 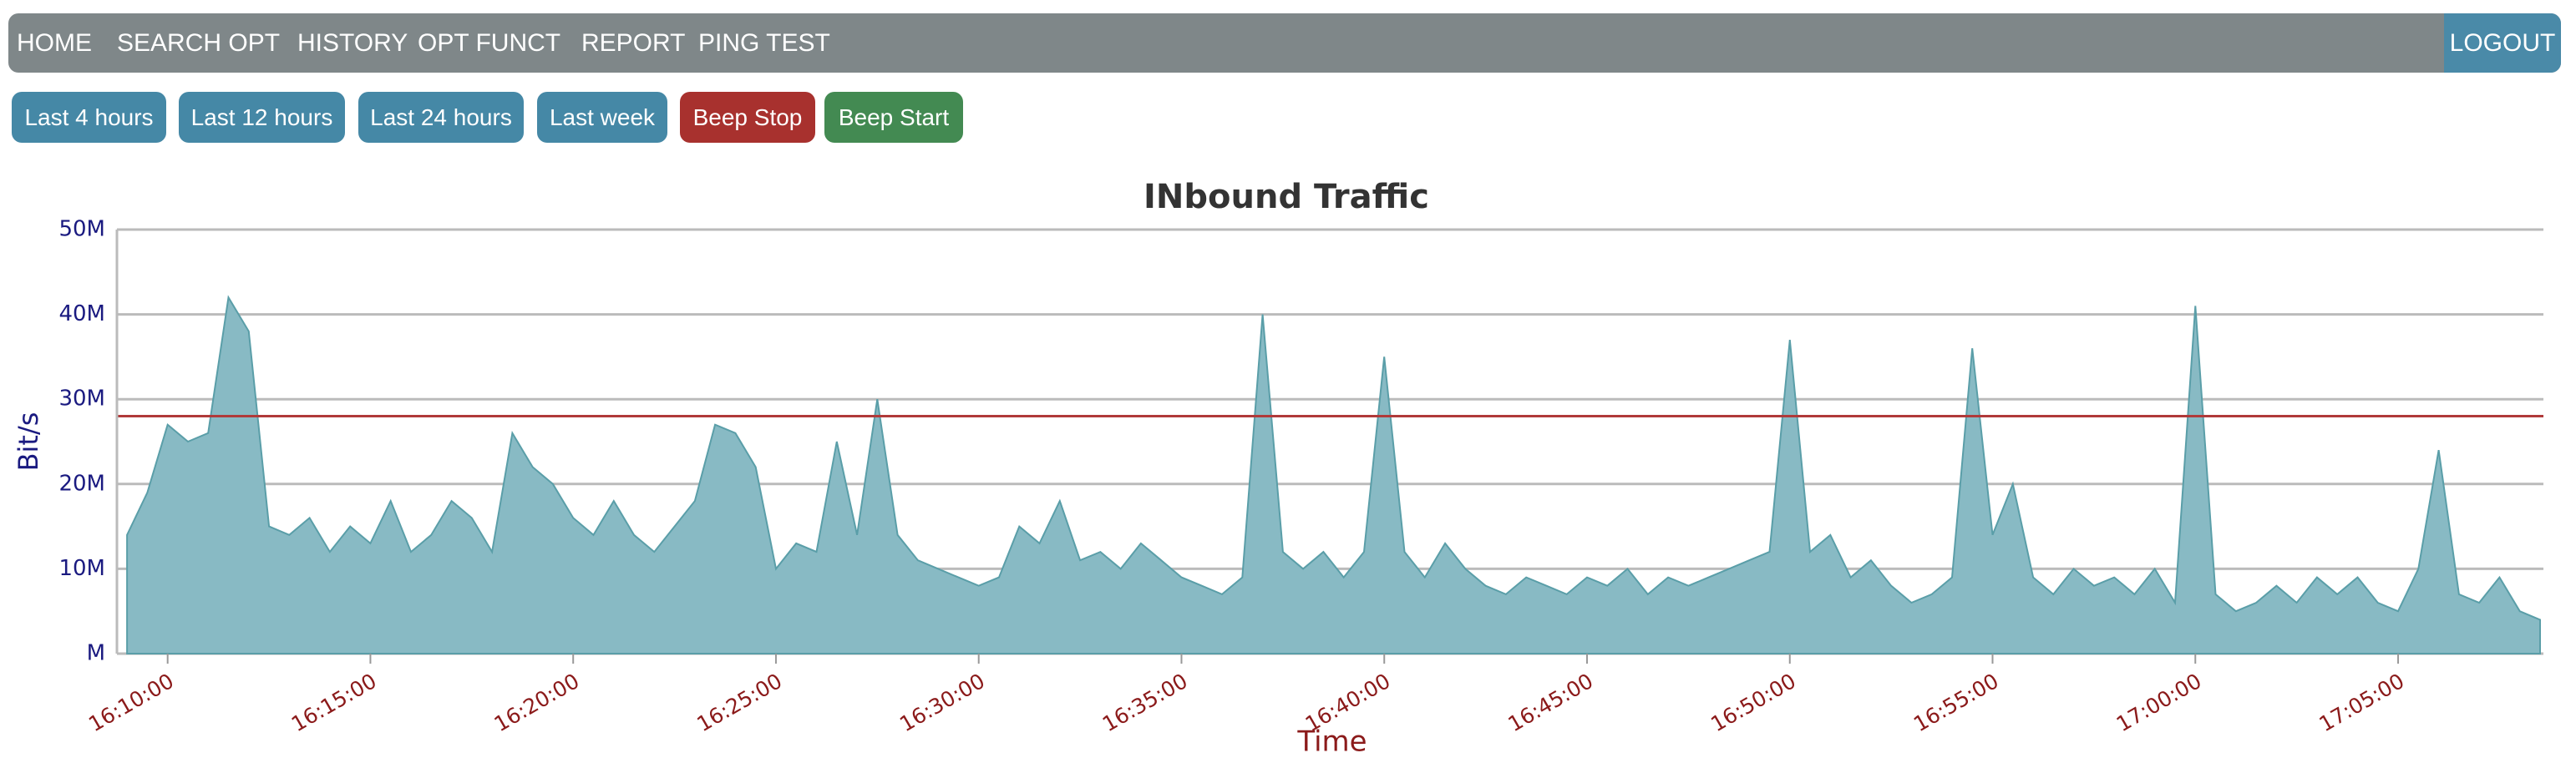 I want to click on x-tick-label: 17:00:00, so click(x=2159, y=702).